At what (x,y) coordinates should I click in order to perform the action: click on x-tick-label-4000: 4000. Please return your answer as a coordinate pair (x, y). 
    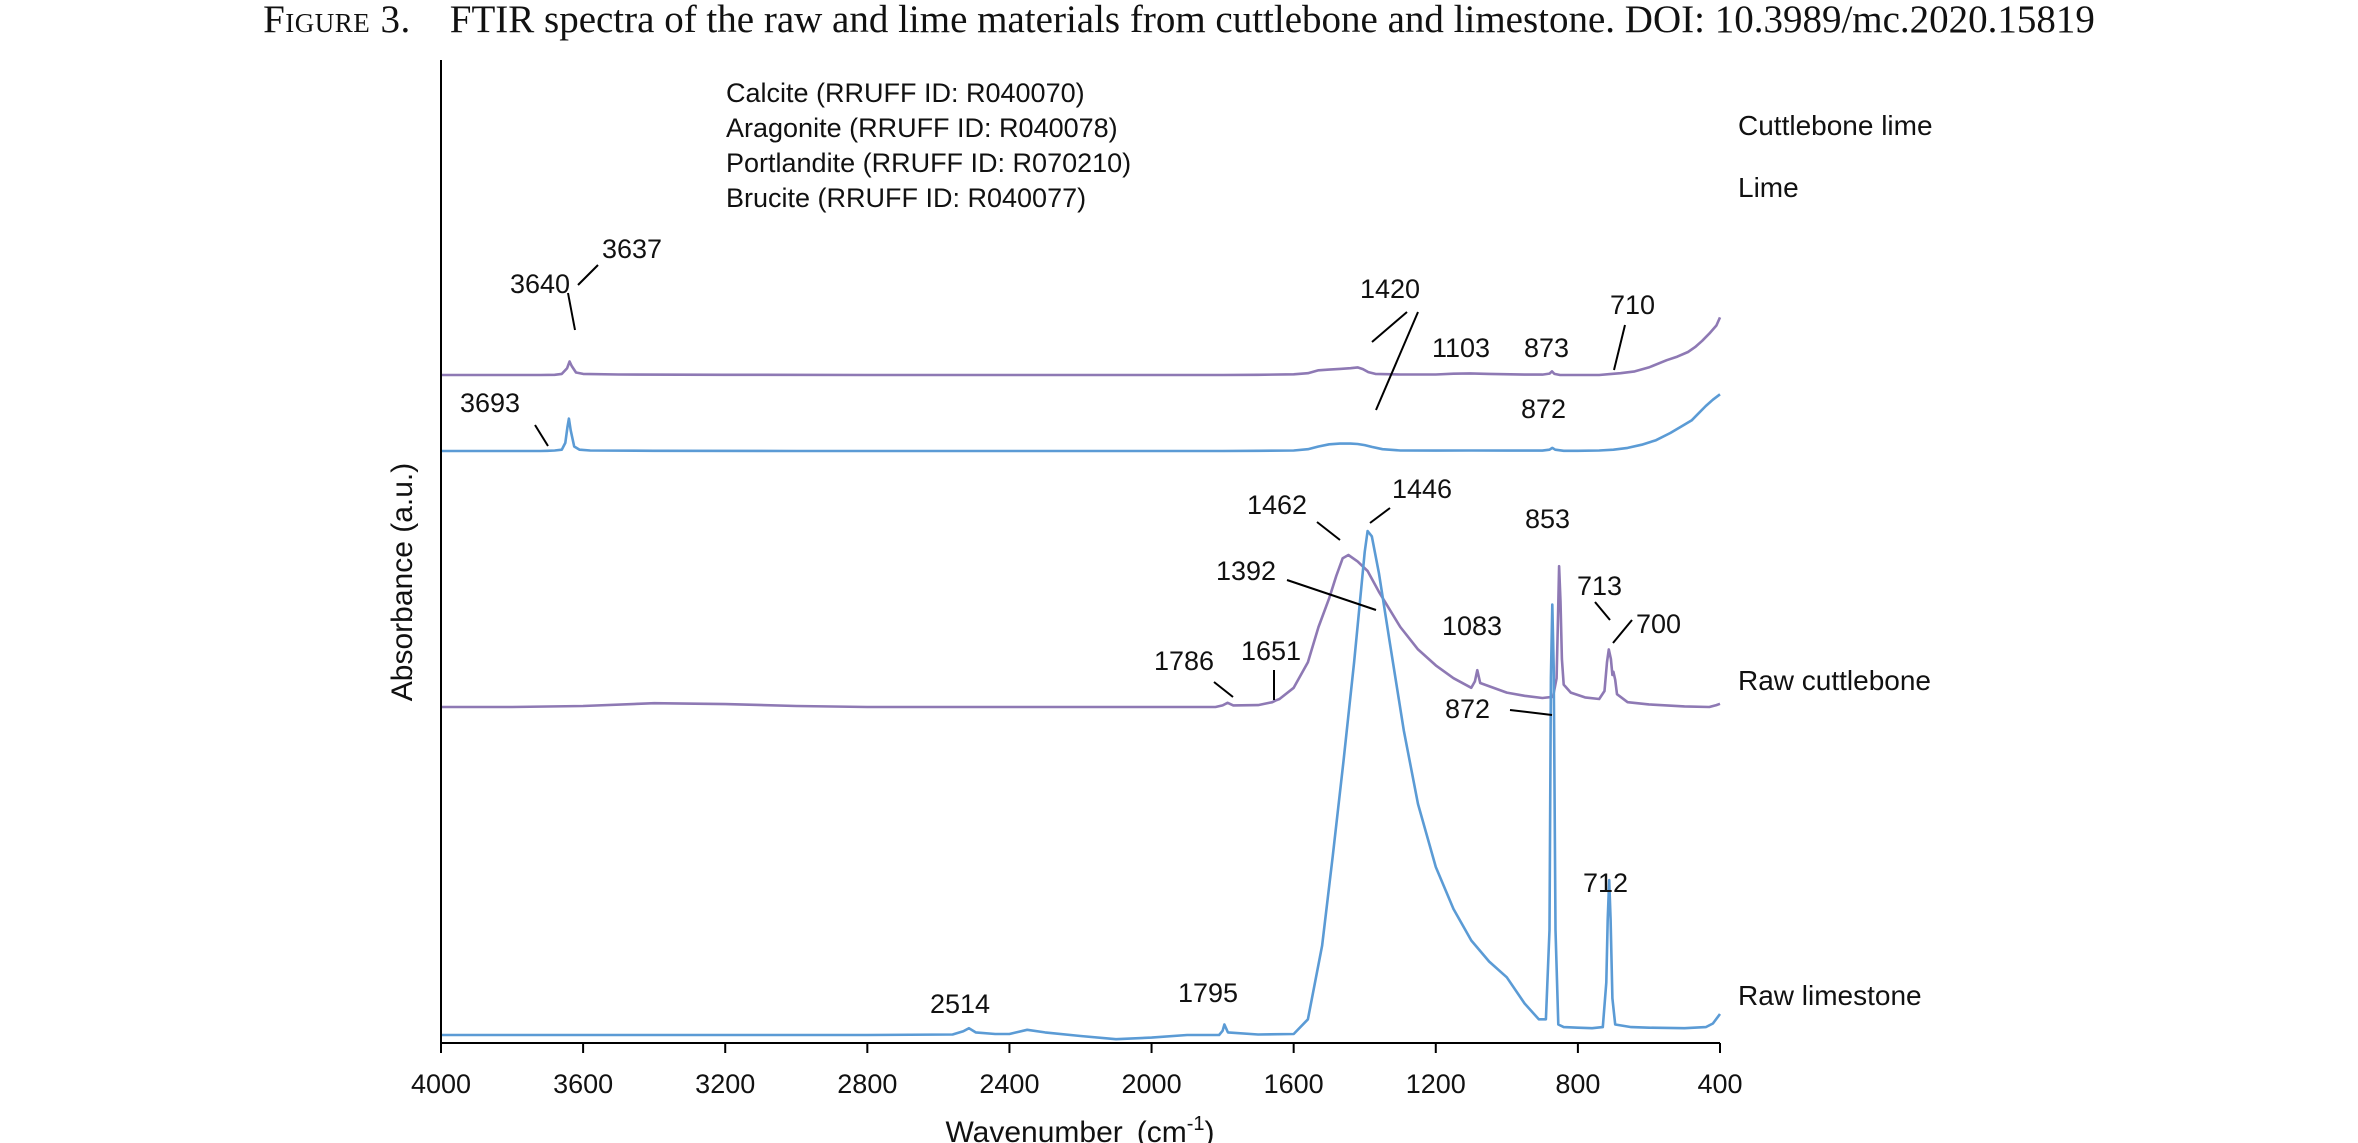
    Looking at the image, I should click on (441, 1084).